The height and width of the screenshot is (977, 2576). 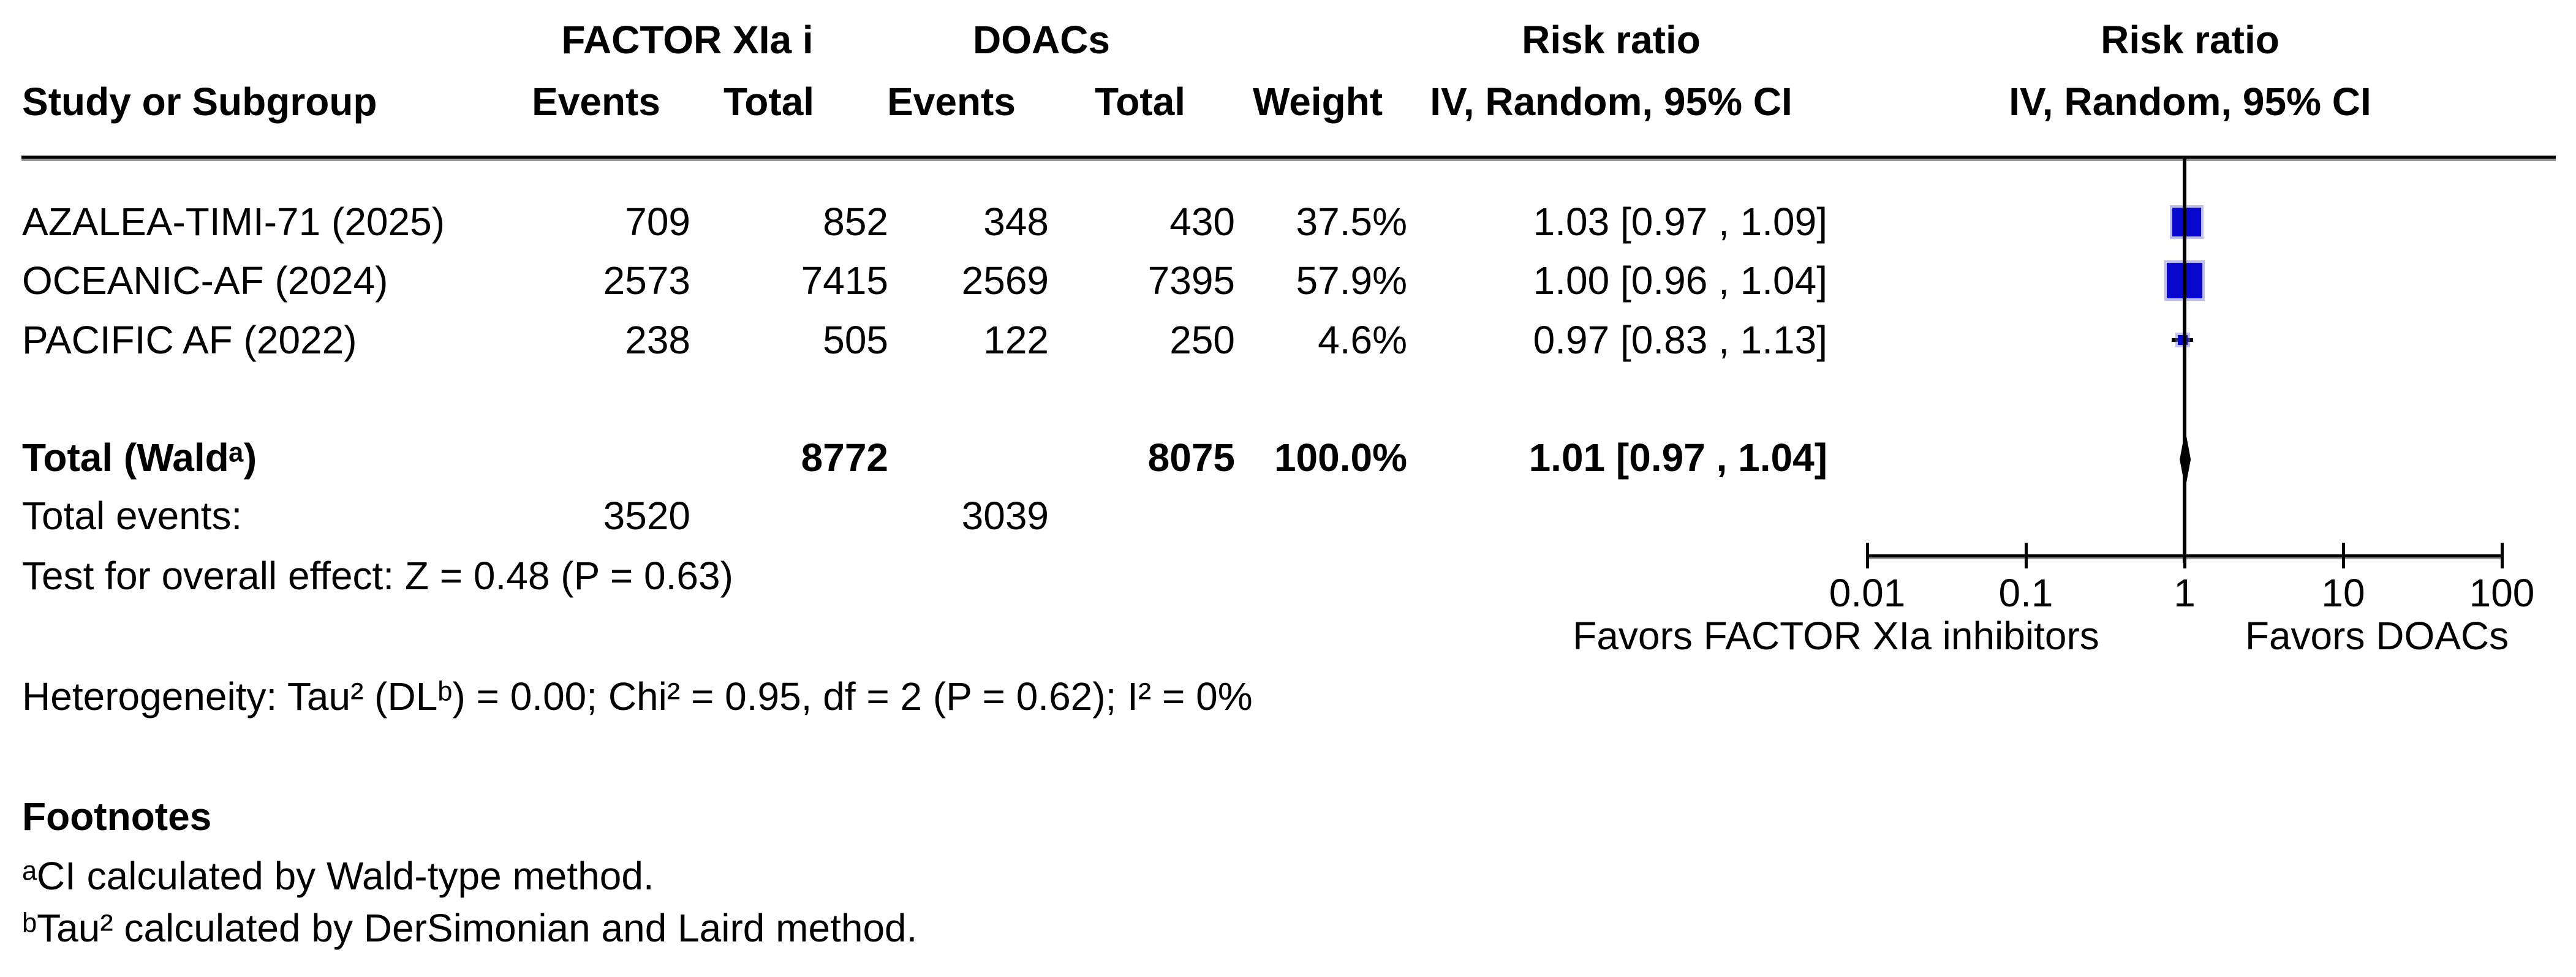 I want to click on total-events2: 3039, so click(x=1005, y=516).